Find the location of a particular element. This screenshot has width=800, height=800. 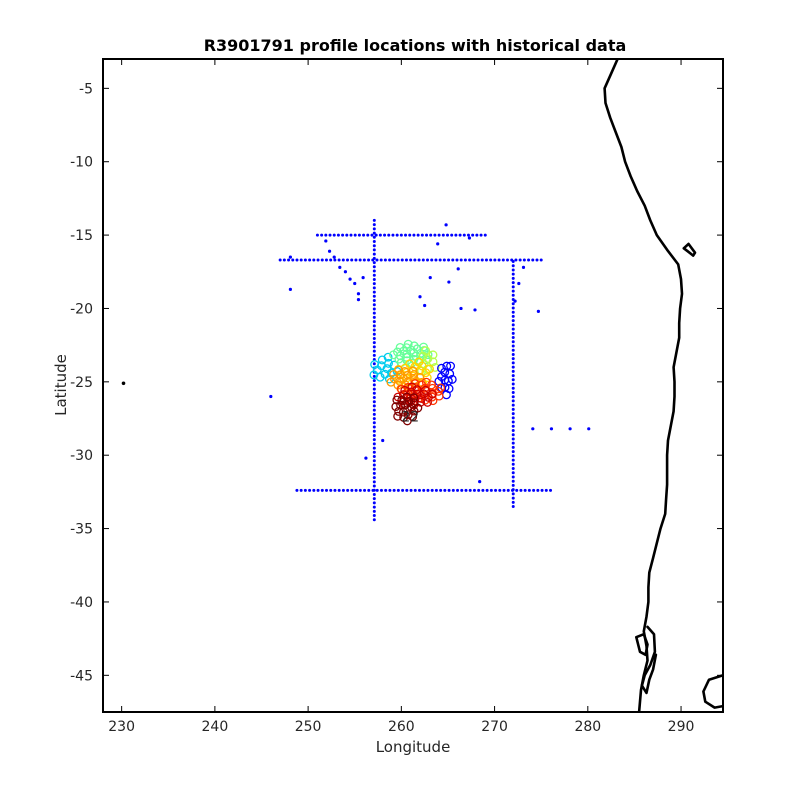

x-tick-label: 290 is located at coordinates (681, 727).